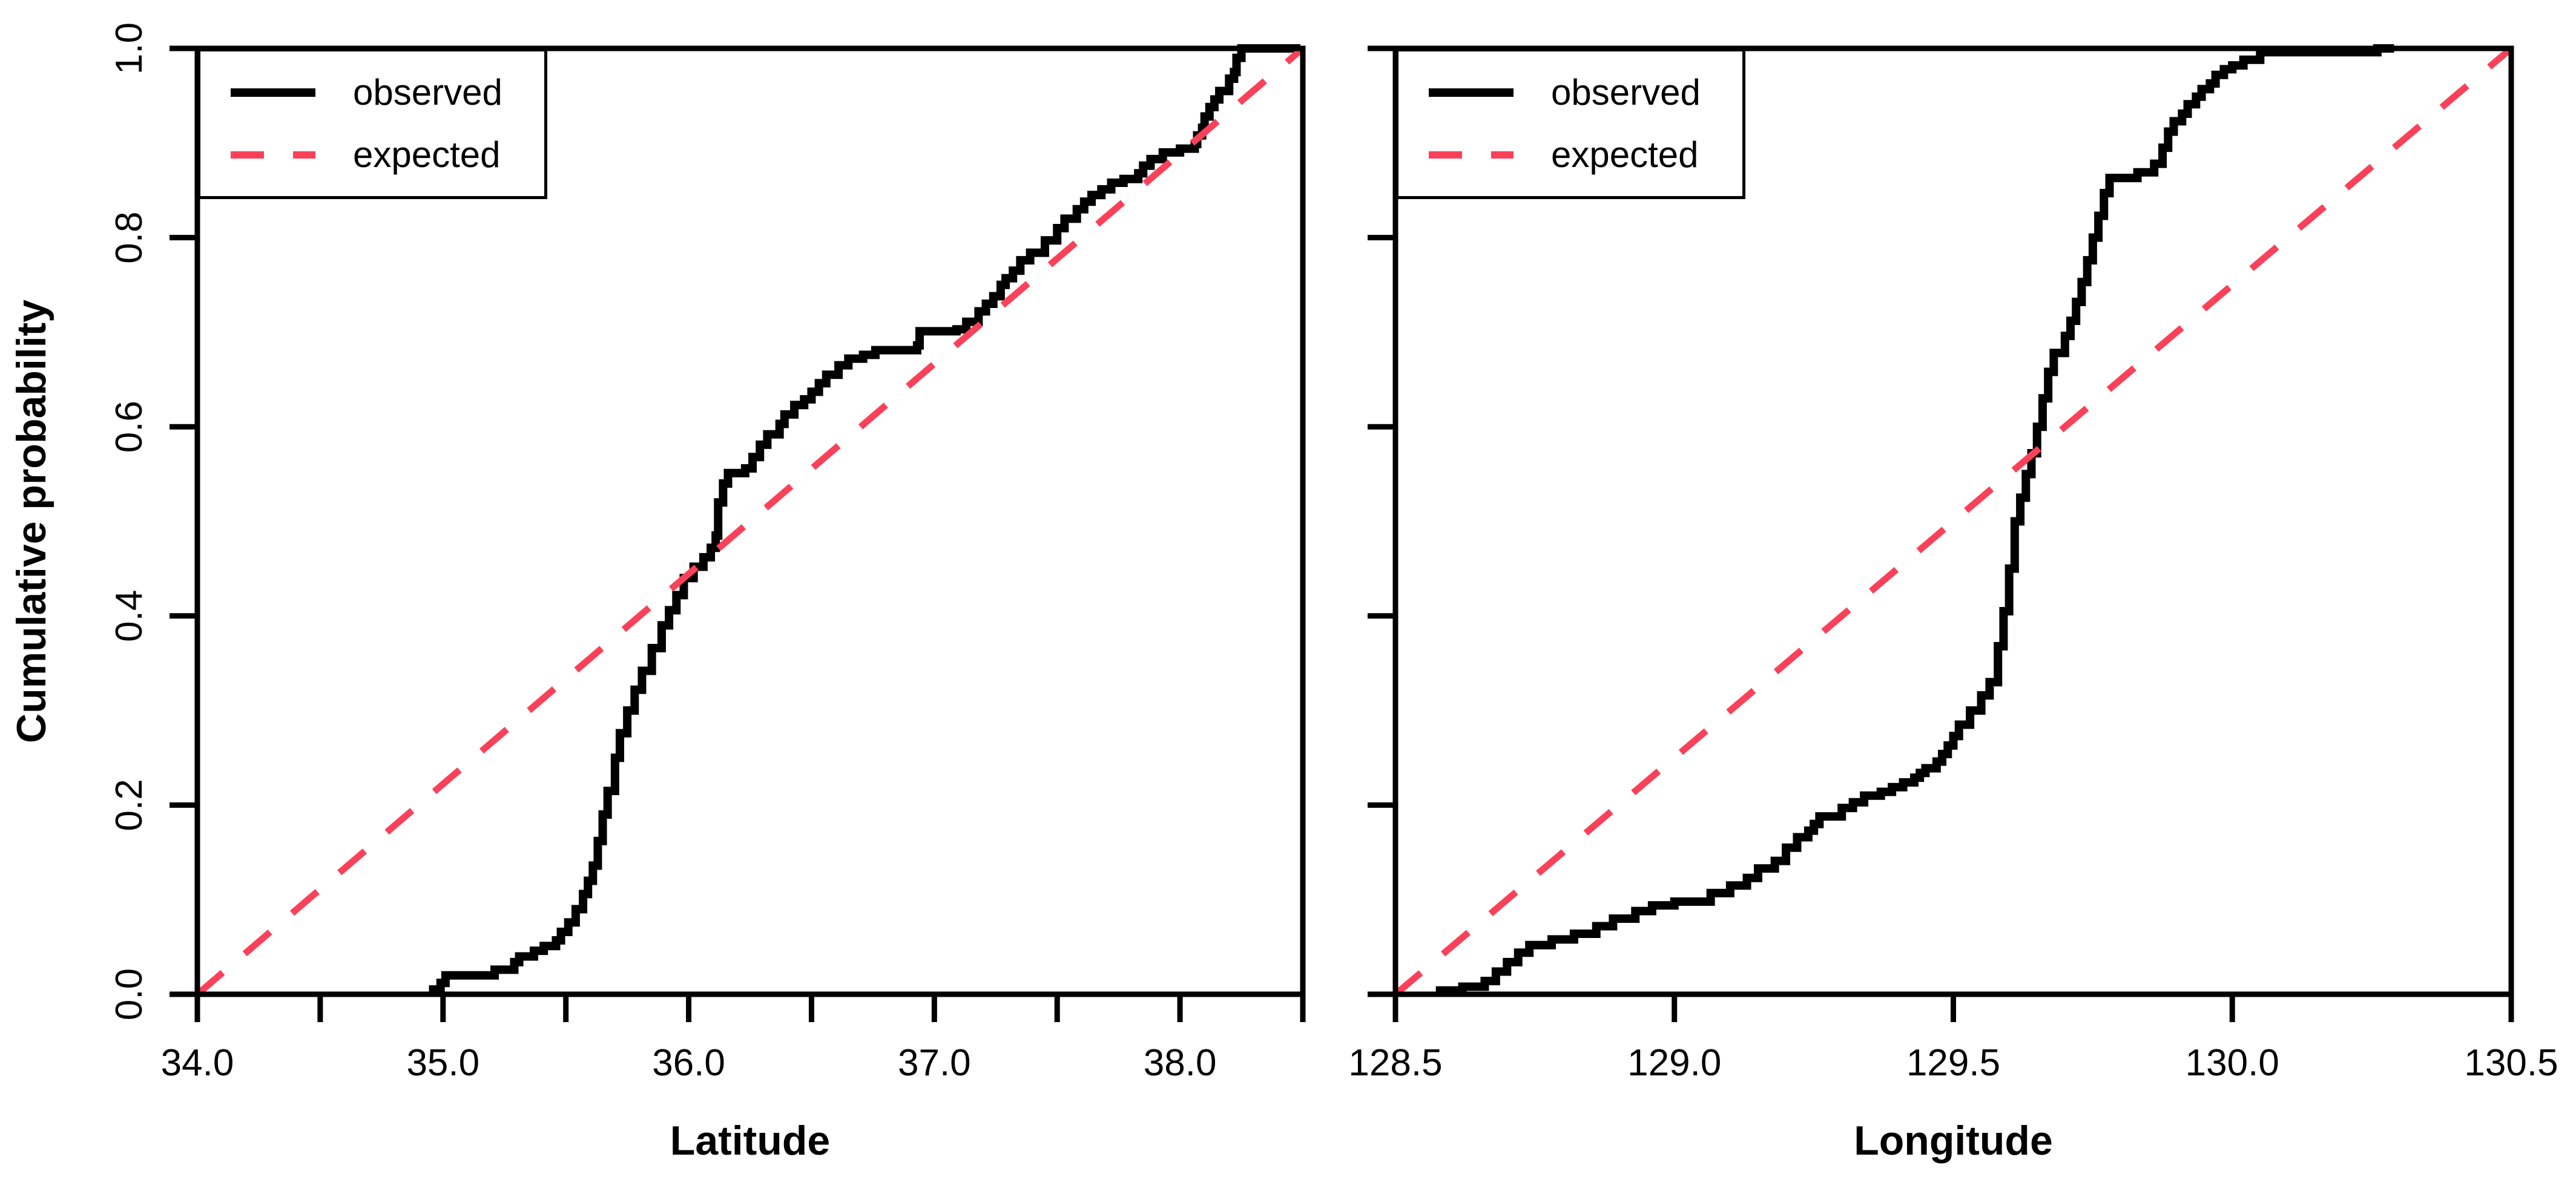 Image resolution: width=2576 pixels, height=1197 pixels. What do you see at coordinates (442, 1063) in the screenshot?
I see `x-tick-label: 35.0` at bounding box center [442, 1063].